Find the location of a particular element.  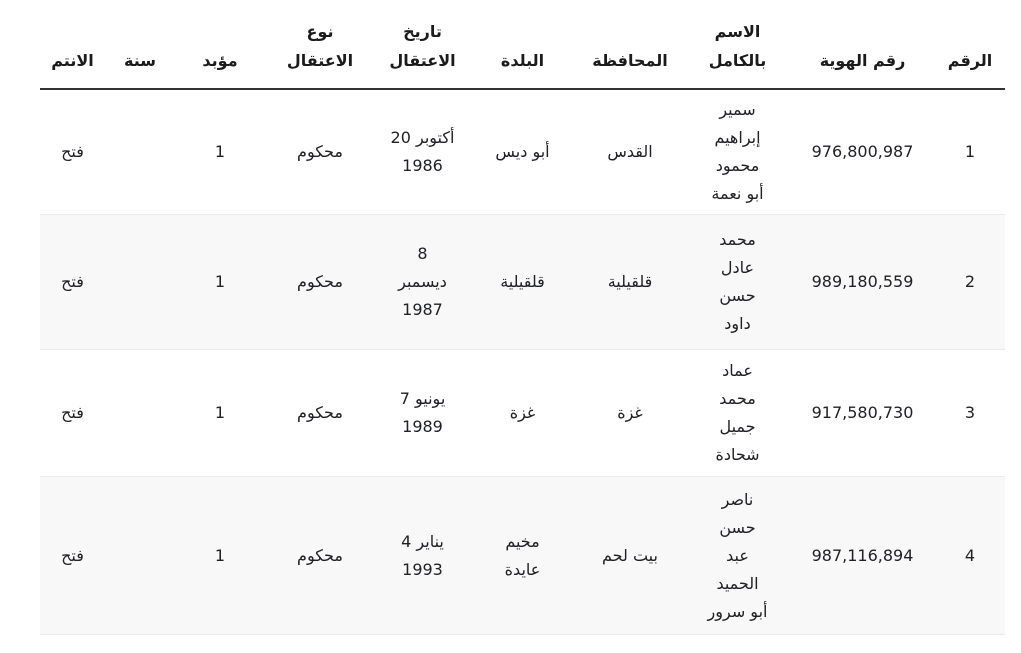

column-header-id-number: رقم الهوية is located at coordinates (862, 45).